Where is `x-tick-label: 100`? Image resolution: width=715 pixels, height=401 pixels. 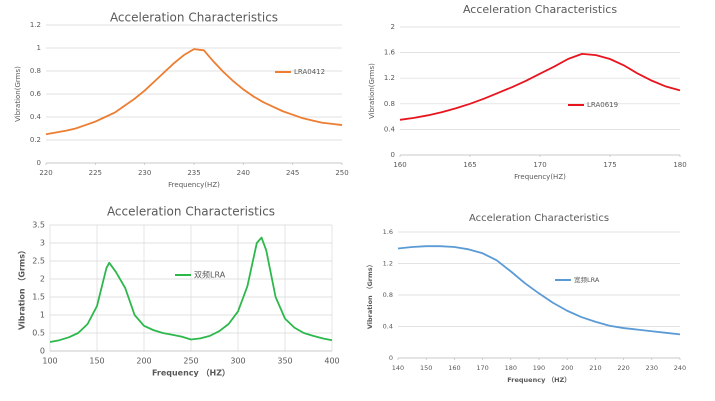 x-tick-label: 100 is located at coordinates (49, 361).